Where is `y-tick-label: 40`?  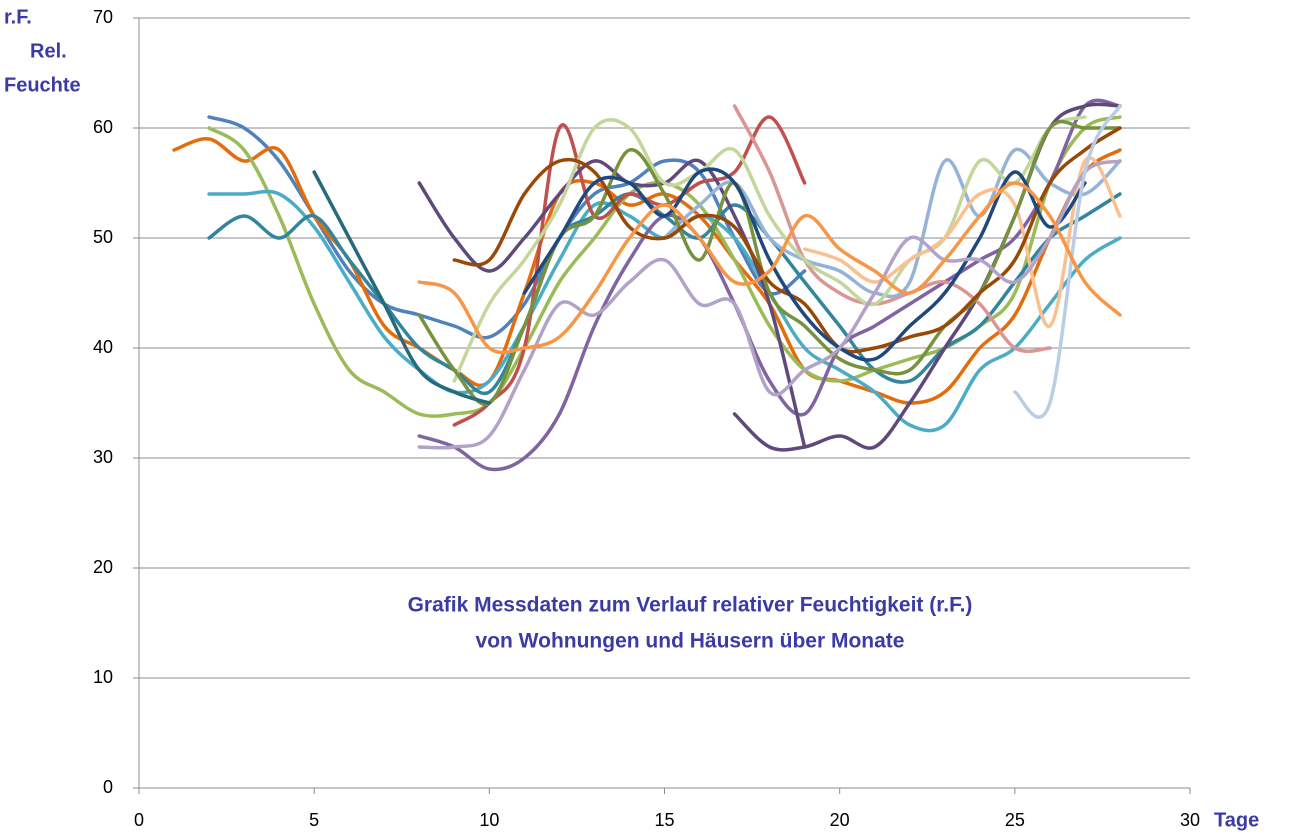
y-tick-label: 40 is located at coordinates (103, 347).